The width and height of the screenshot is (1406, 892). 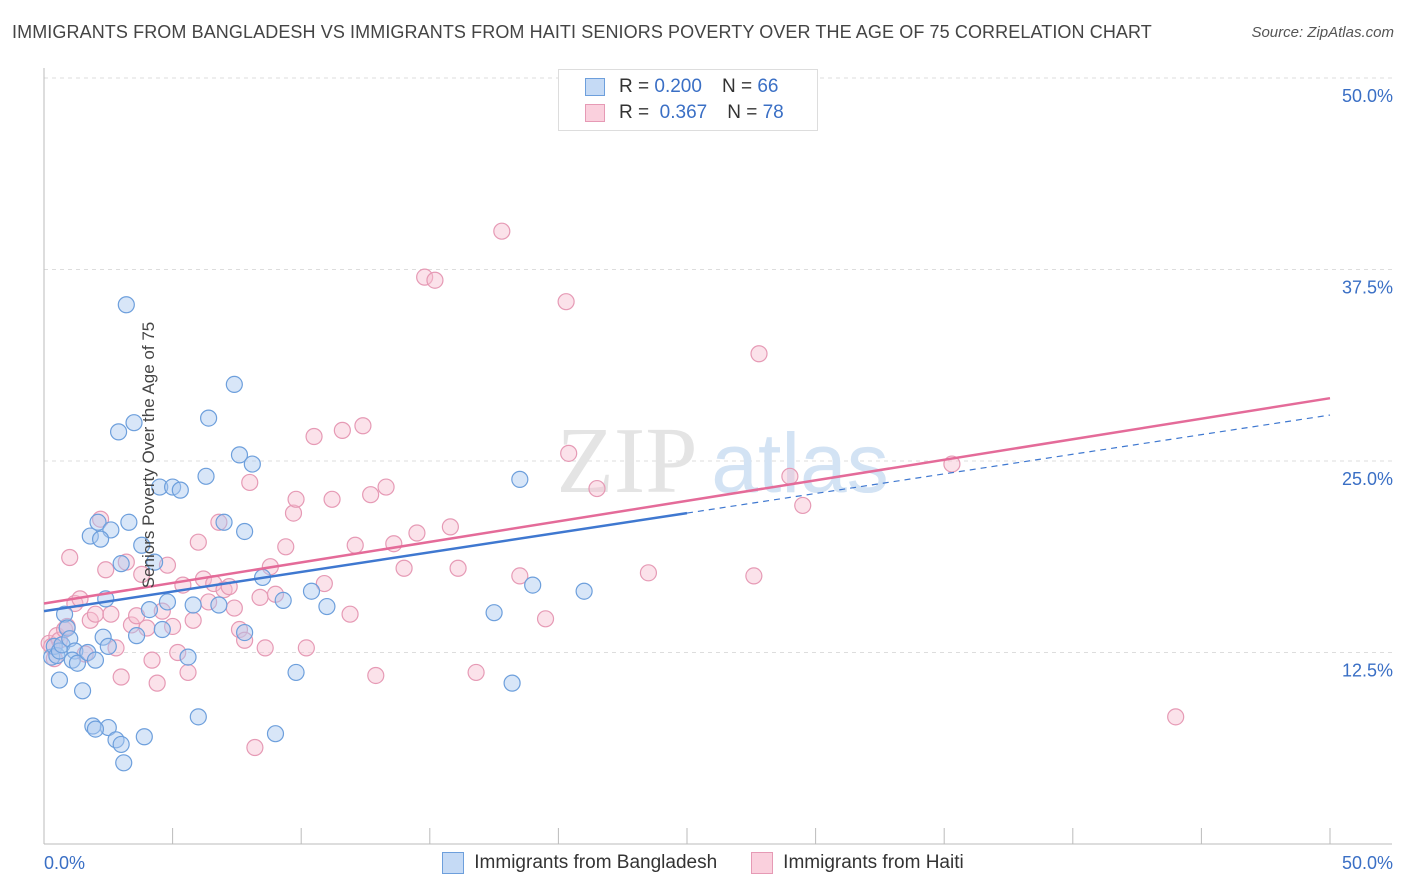 I want to click on series-swatch-blue, so click(x=453, y=863).